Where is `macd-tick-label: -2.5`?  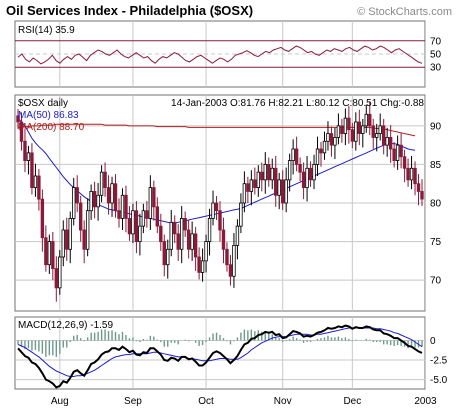 macd-tick-label: -2.5 is located at coordinates (439, 361).